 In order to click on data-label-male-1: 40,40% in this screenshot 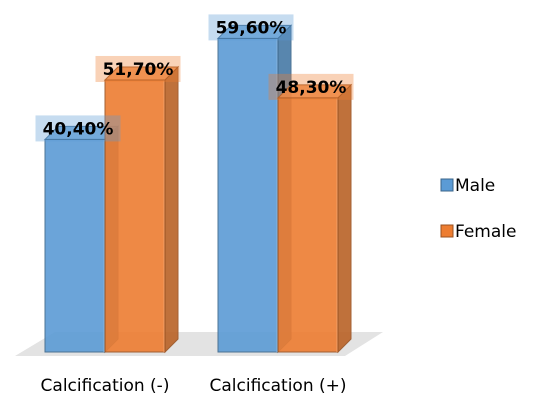, I will do `click(78, 128)`.